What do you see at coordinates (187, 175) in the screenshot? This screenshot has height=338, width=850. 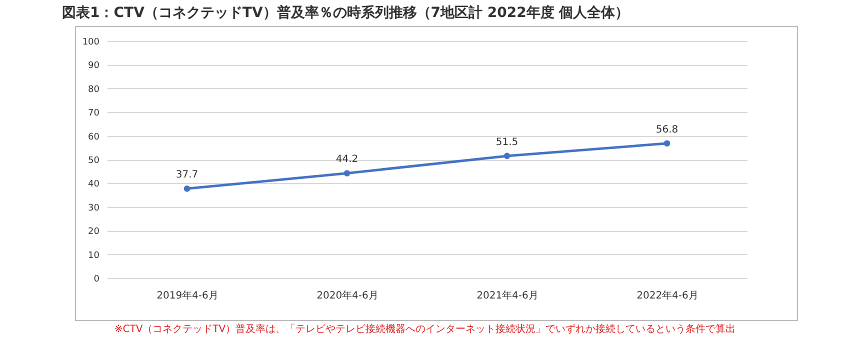 I see `data-label: 37.7` at bounding box center [187, 175].